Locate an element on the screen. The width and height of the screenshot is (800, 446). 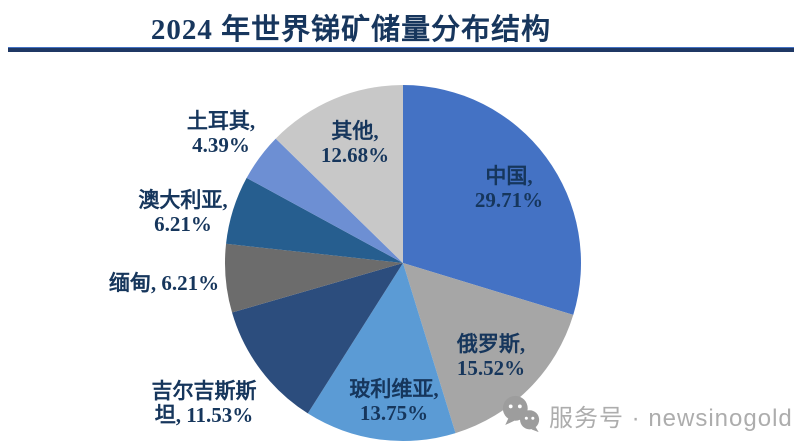
pie-slice-russia is located at coordinates (488, 348).